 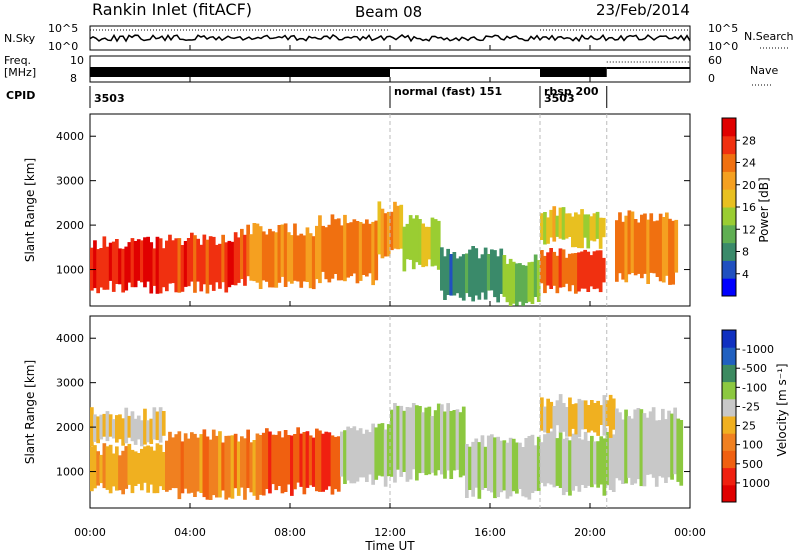 I want to click on noise-left-tick-bottom: 10^0, so click(x=63, y=46).